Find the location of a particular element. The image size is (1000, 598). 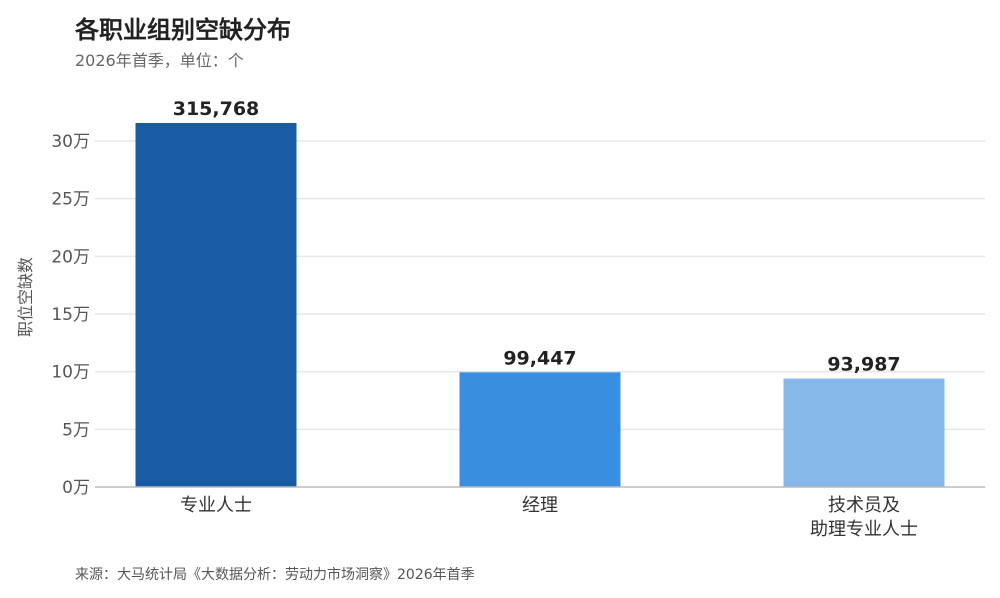

y-tick-label: 0万 is located at coordinates (76, 488).